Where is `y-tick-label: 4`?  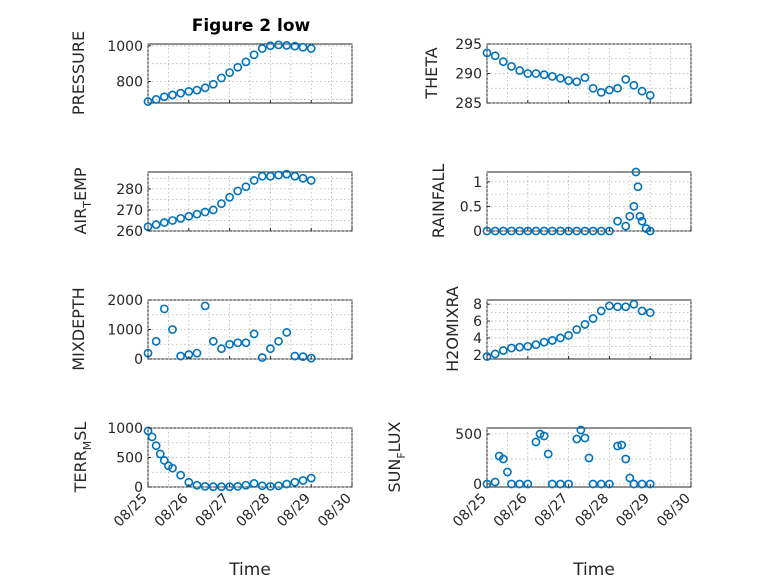
y-tick-label: 4 is located at coordinates (477, 339).